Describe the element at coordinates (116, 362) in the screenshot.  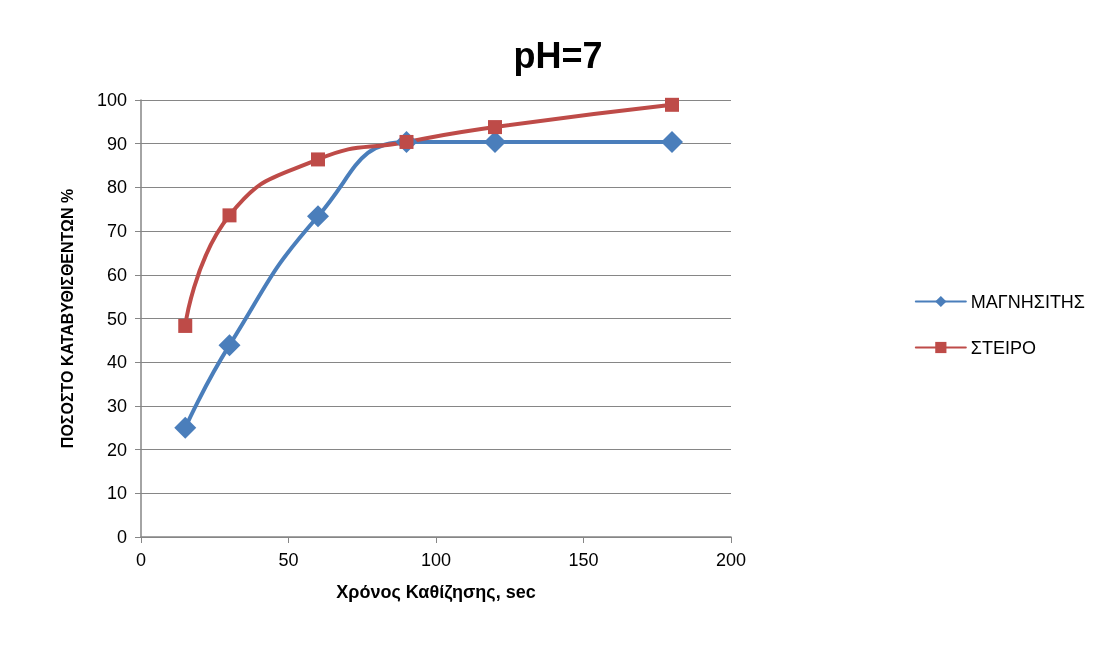
I see `y-tick-label: 40` at that location.